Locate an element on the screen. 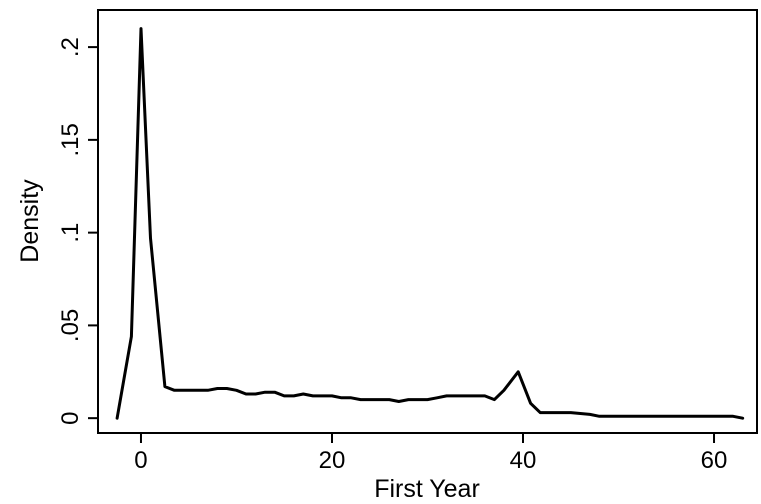 The height and width of the screenshot is (504, 761). y-tick-label: .15 is located at coordinates (70, 139).